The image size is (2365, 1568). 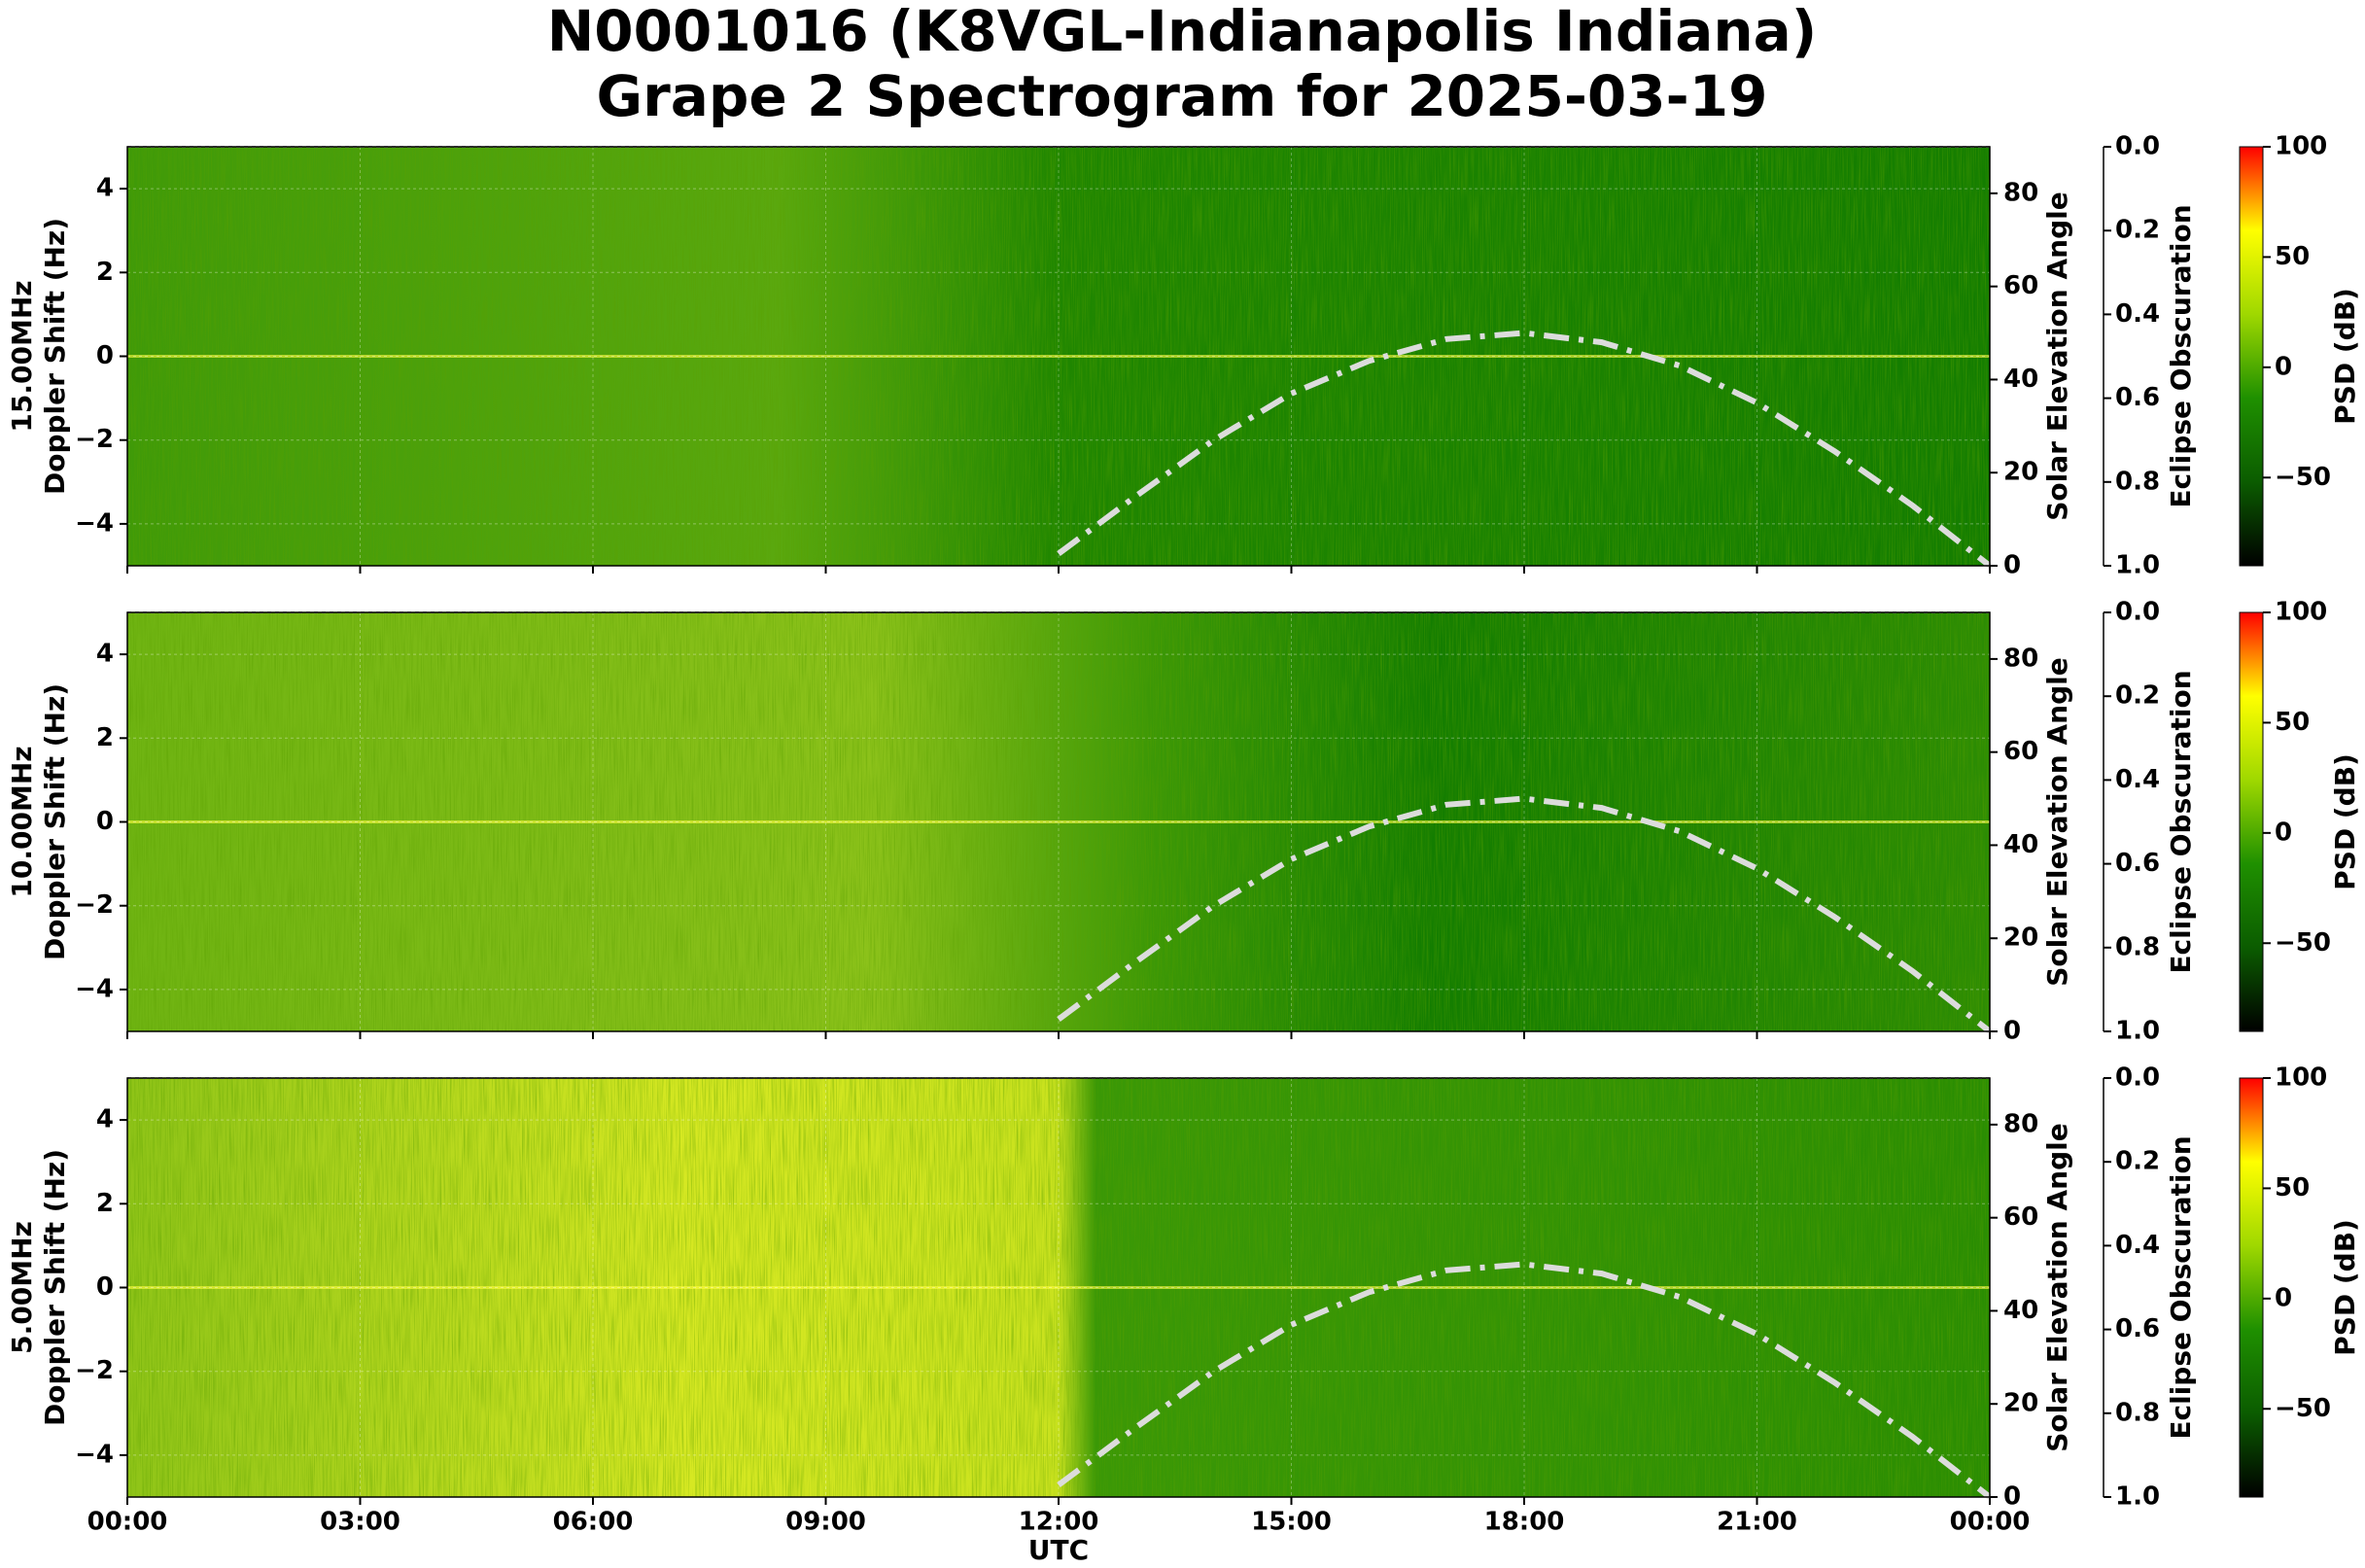 What do you see at coordinates (22, 356) in the screenshot?
I see `y-axis-label: 15.00MHz` at bounding box center [22, 356].